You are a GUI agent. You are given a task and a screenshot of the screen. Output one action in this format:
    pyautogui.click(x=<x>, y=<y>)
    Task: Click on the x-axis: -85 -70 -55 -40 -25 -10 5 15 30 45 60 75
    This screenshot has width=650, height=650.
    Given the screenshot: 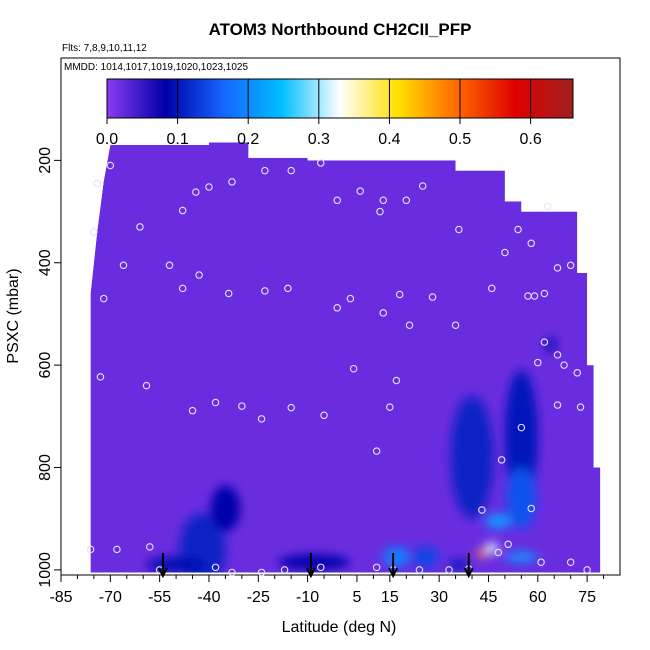 What is the action you would take?
    pyautogui.click(x=327, y=590)
    